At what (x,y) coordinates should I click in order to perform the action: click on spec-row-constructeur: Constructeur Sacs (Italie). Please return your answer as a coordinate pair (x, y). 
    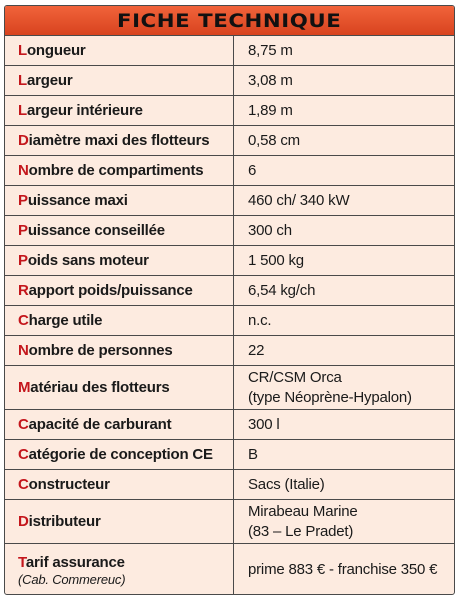
    Looking at the image, I should click on (229, 485).